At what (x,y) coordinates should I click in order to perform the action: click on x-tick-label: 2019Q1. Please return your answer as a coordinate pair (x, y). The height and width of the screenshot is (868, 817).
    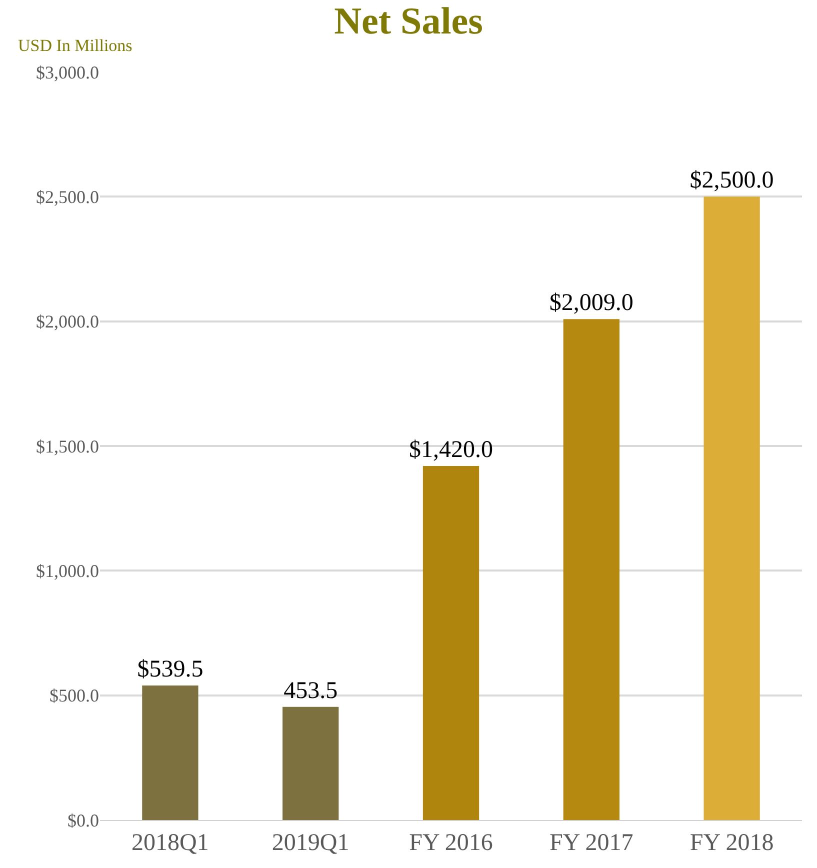
    Looking at the image, I should click on (311, 843).